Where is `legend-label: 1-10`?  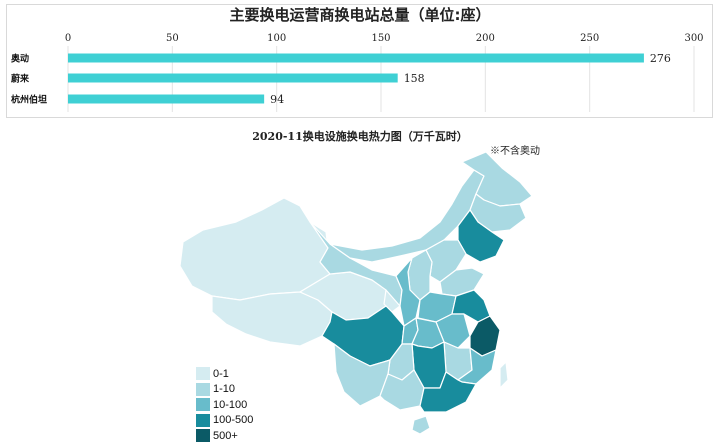
legend-label: 1-10 is located at coordinates (224, 389).